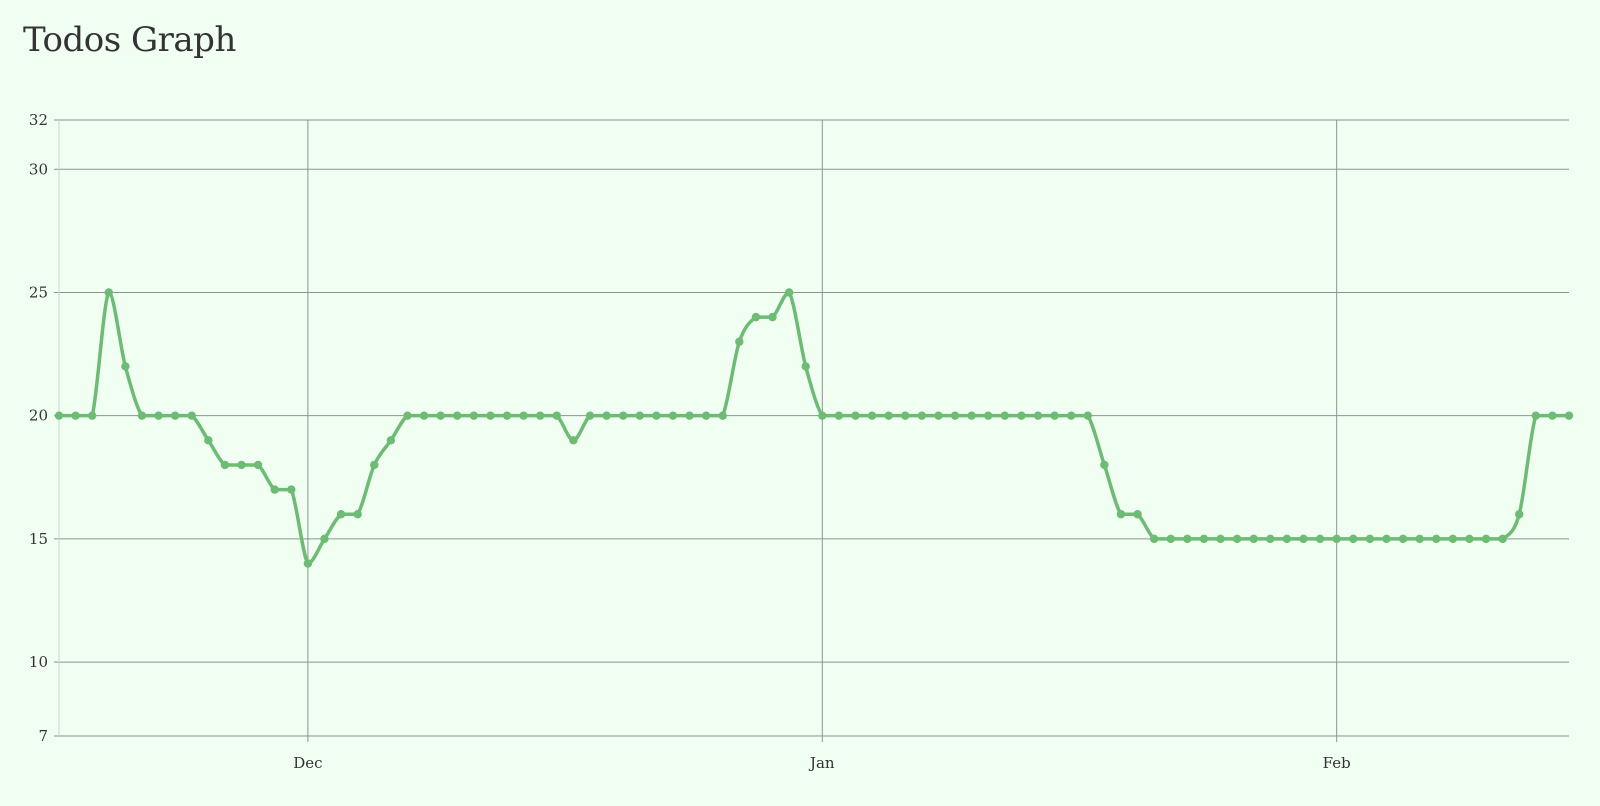 This screenshot has width=1600, height=806. I want to click on x-tick-label: Jan, so click(821, 763).